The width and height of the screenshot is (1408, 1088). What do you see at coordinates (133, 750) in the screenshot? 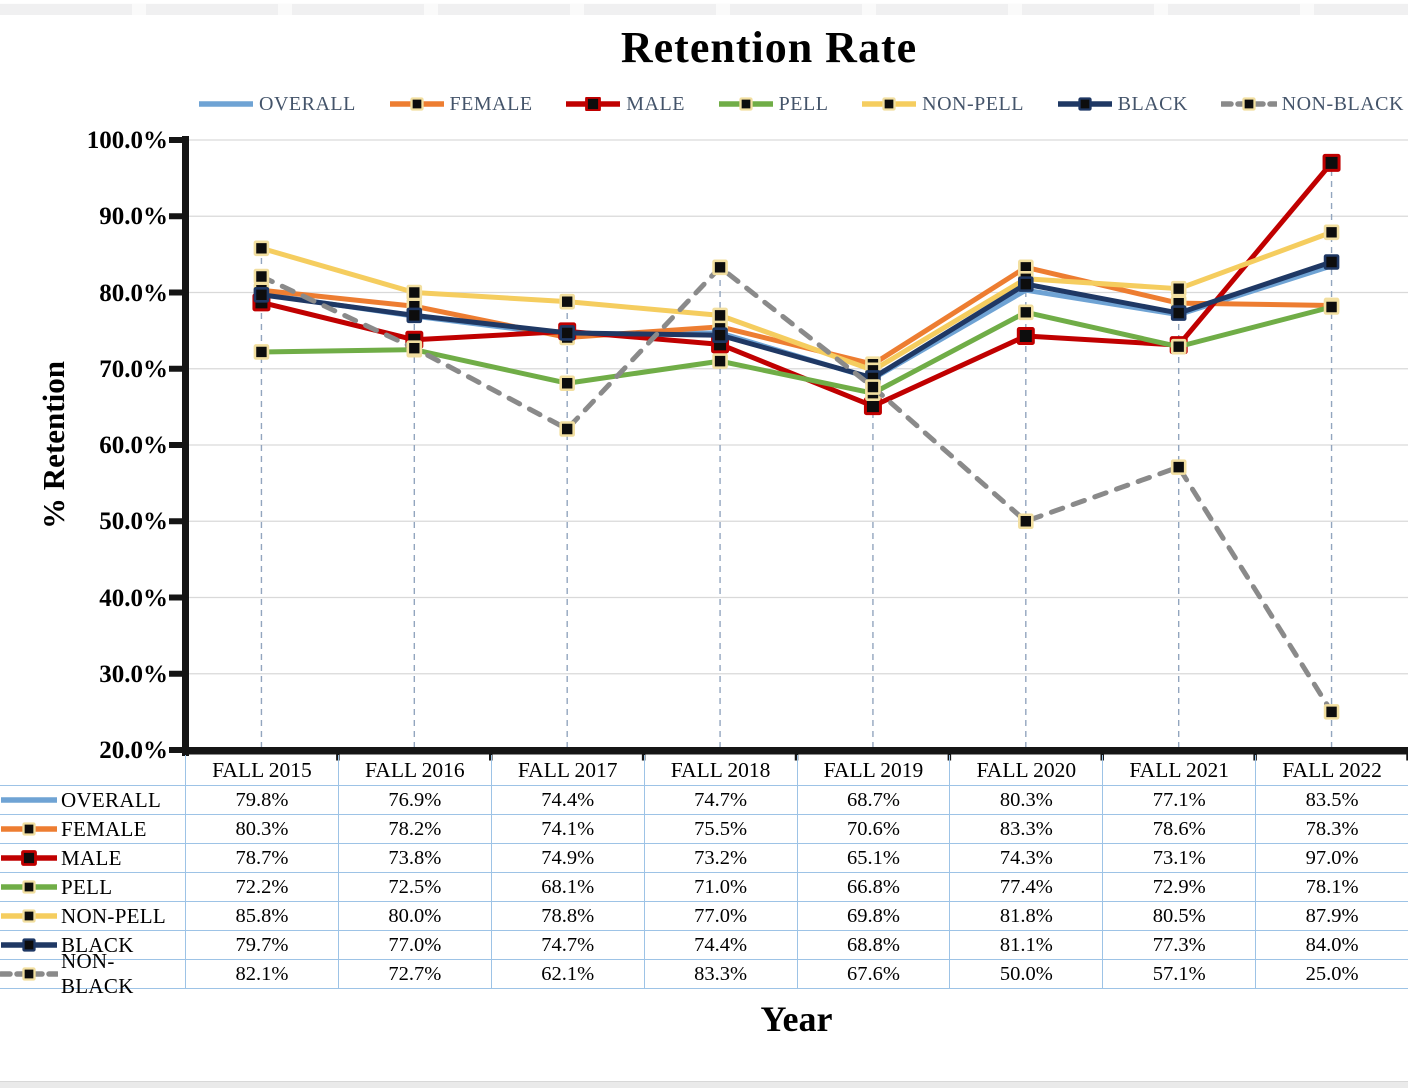
I see `y-tick-label: 20.0%` at bounding box center [133, 750].